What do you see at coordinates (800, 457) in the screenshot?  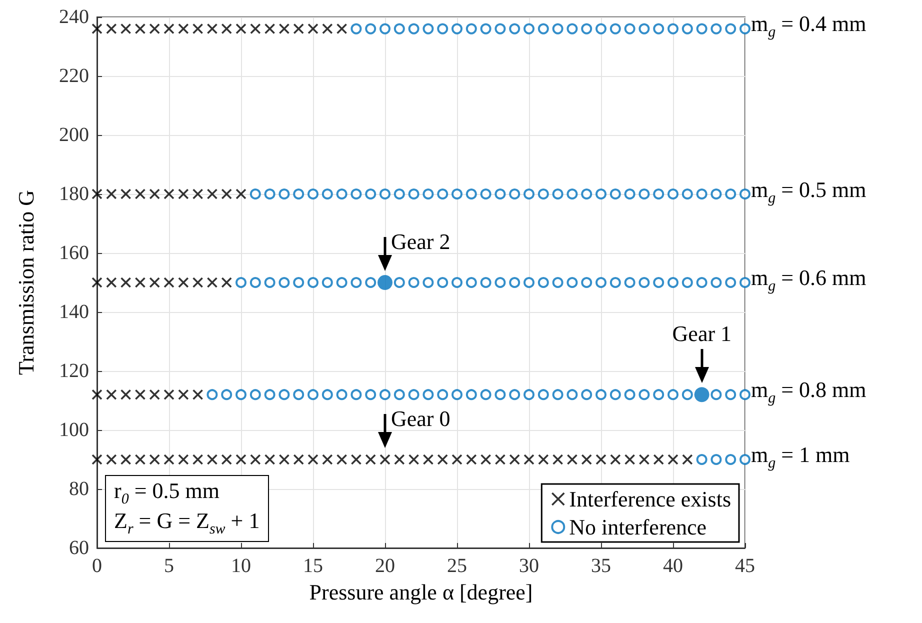 I see `annotation: m$_{g}$ = 1 mm` at bounding box center [800, 457].